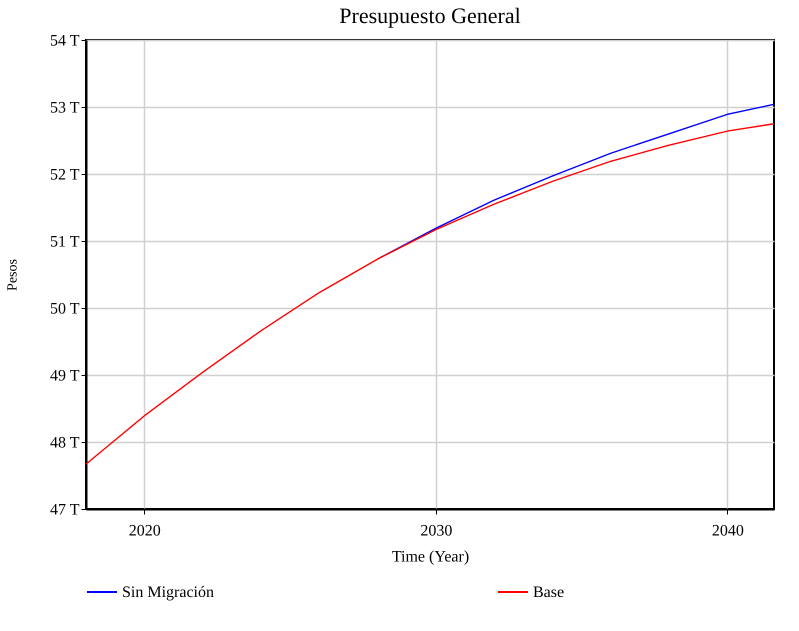 The height and width of the screenshot is (631, 799). Describe the element at coordinates (430, 15) in the screenshot. I see `chart-title: Presupuesto General` at that location.